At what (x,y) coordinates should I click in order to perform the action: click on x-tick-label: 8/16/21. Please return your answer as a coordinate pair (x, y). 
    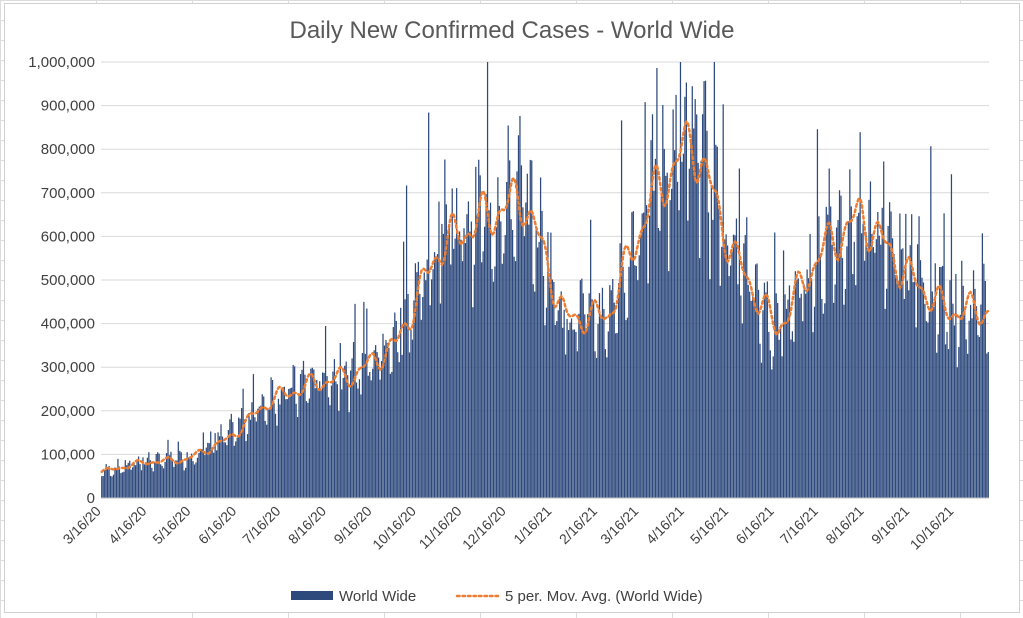
    Looking at the image, I should click on (844, 525).